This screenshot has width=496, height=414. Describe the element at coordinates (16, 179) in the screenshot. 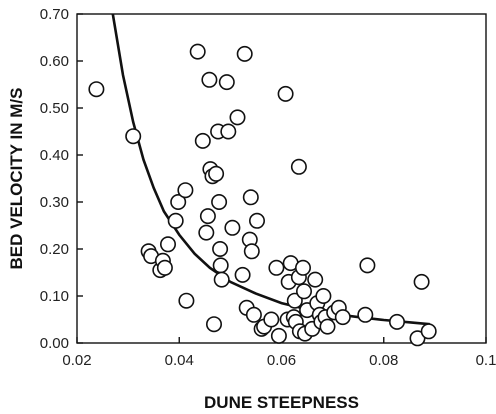

I see `y-axis-title: BED VELOCITY IN M/S` at that location.